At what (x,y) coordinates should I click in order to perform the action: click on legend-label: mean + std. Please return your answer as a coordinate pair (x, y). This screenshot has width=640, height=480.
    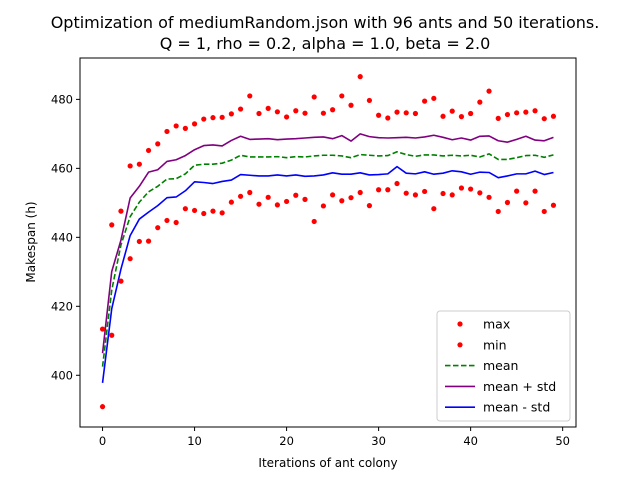
    Looking at the image, I should click on (519, 386).